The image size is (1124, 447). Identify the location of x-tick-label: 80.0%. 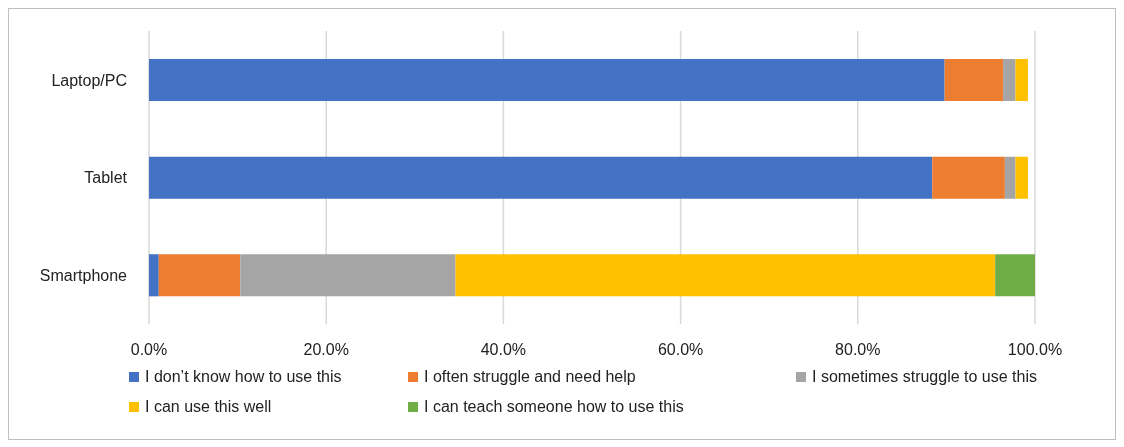
(858, 350).